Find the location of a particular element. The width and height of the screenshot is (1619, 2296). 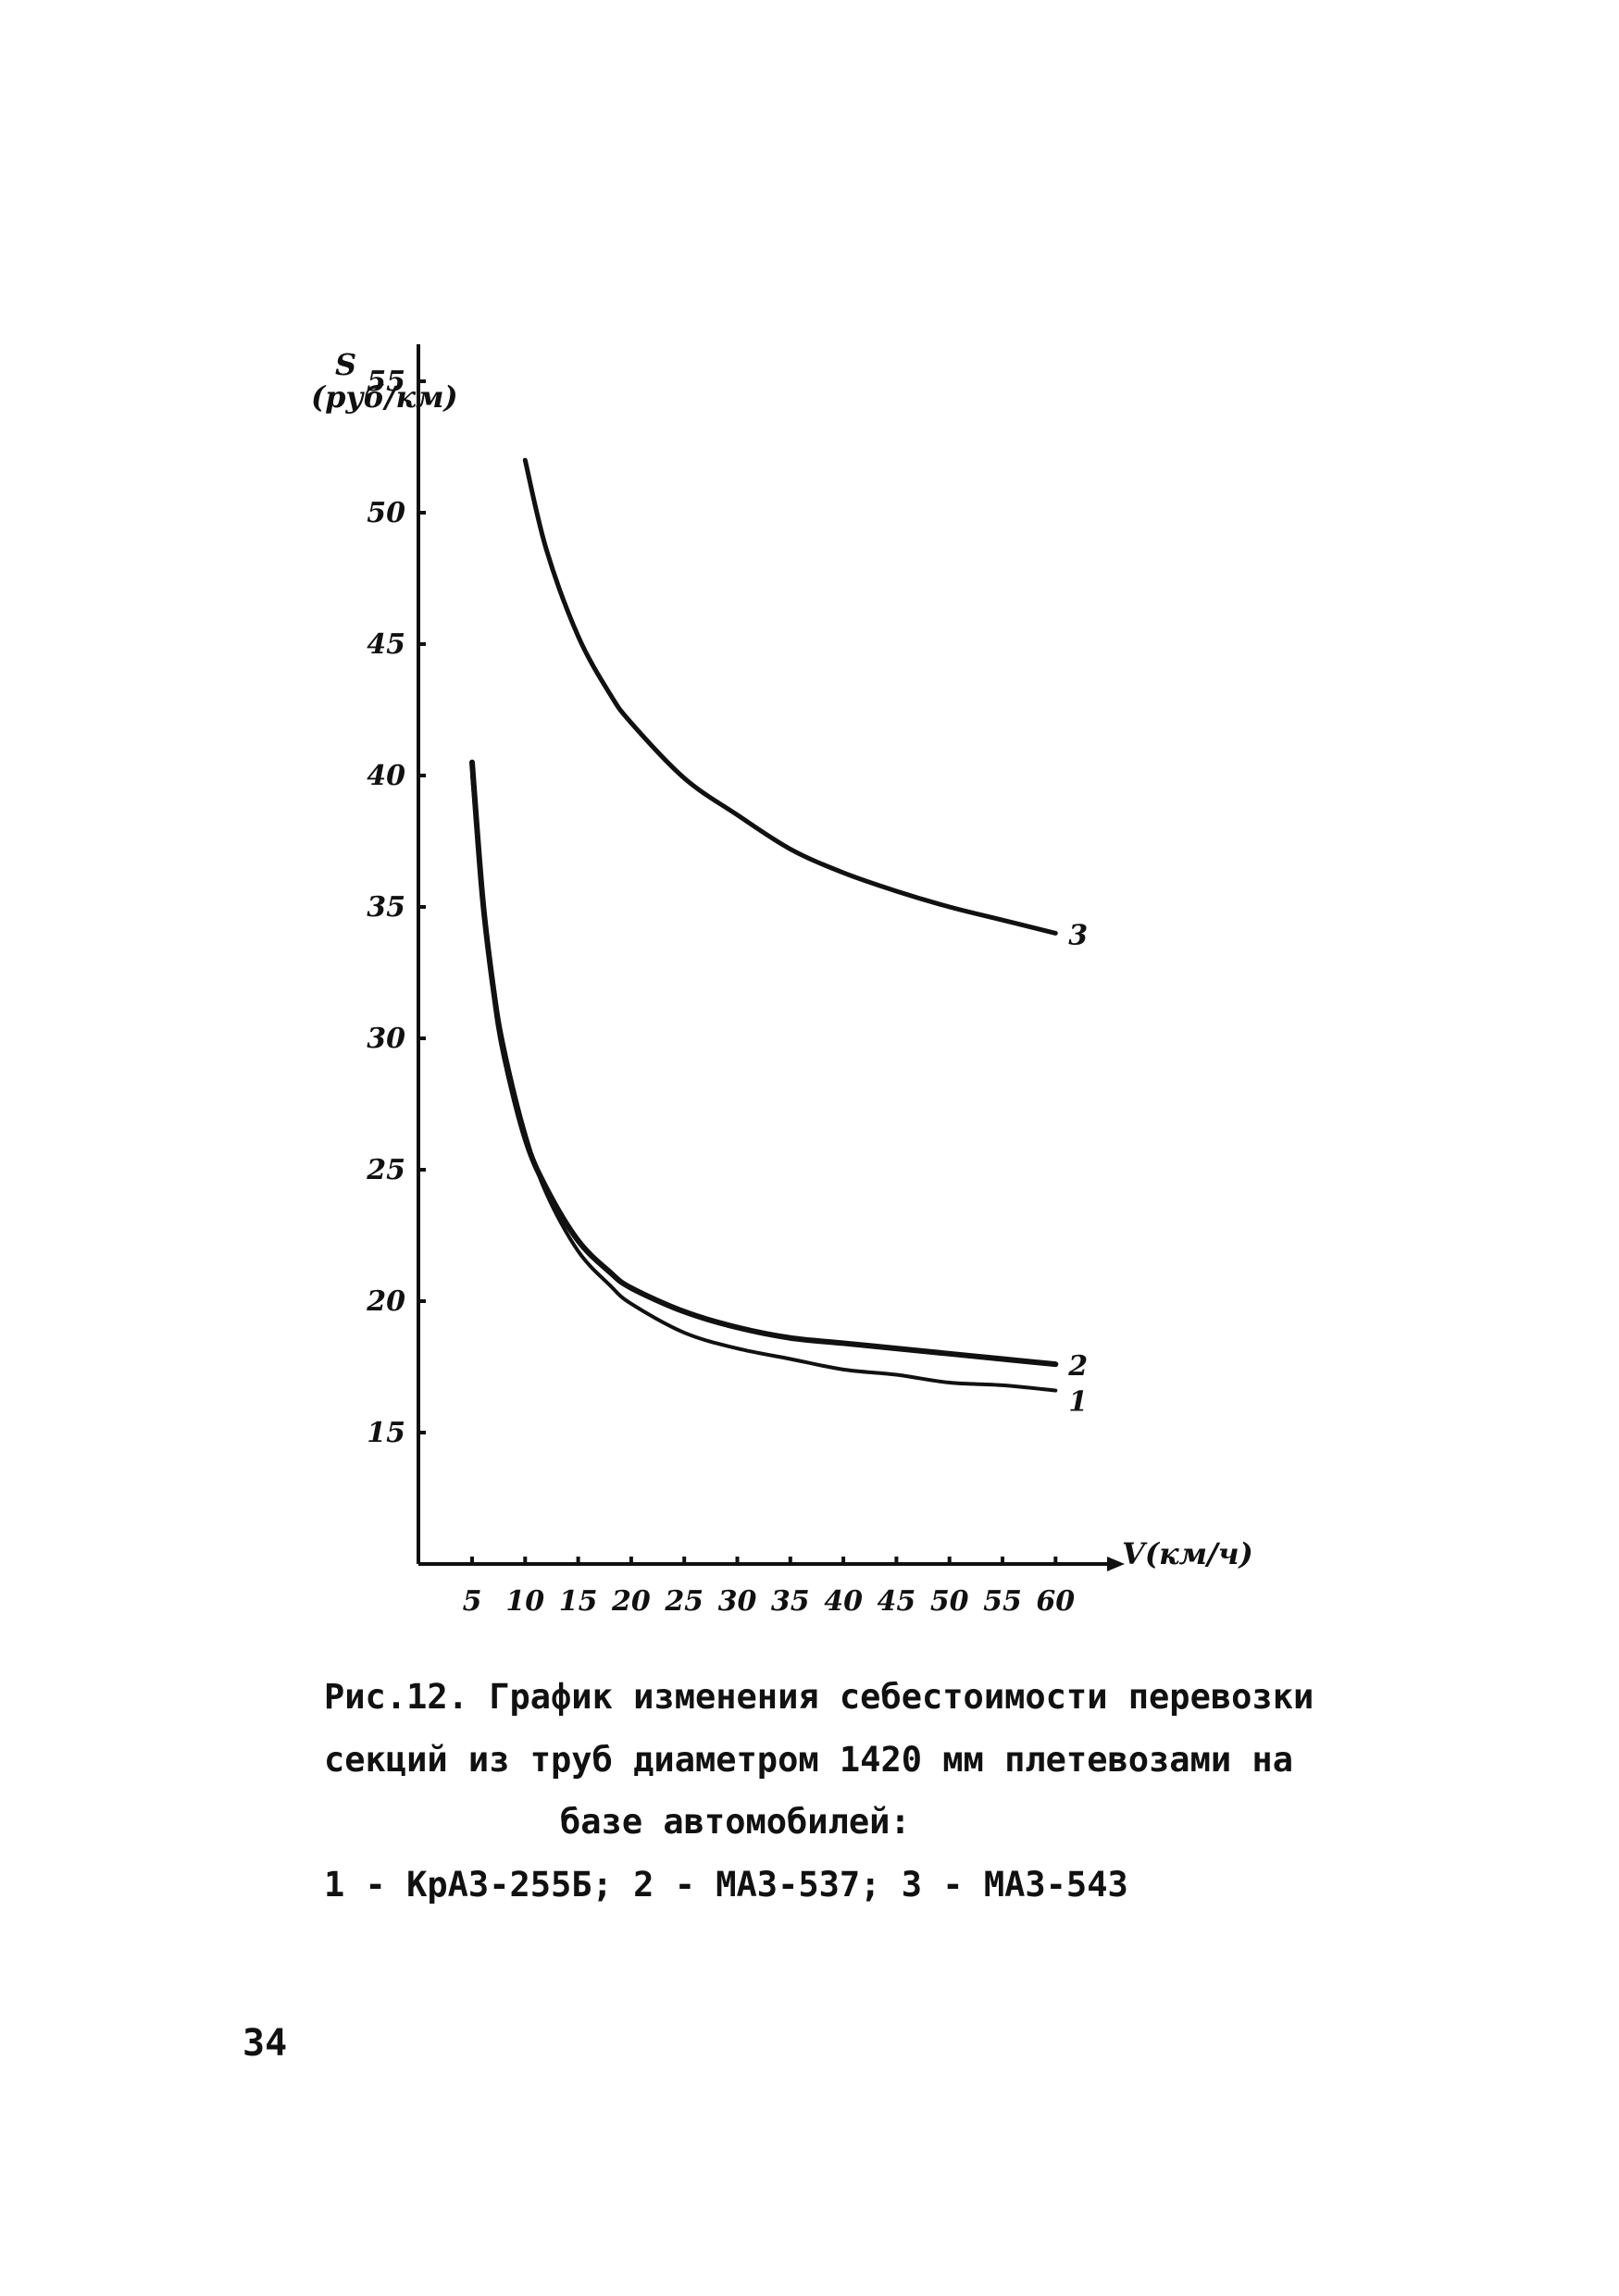

x-tick-label: 35 is located at coordinates (791, 1602).